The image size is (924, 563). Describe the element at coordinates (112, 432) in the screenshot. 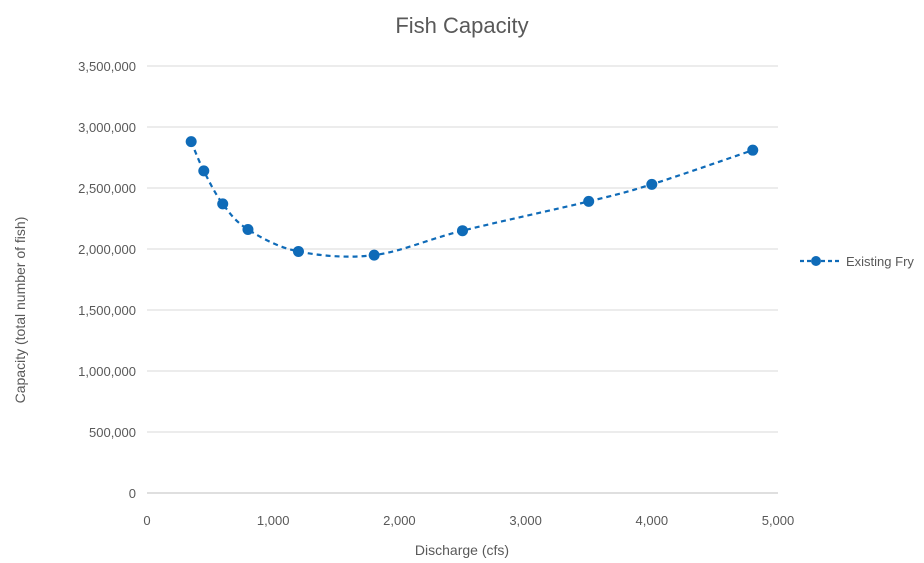

I see `y-tick-label: 500,000` at that location.